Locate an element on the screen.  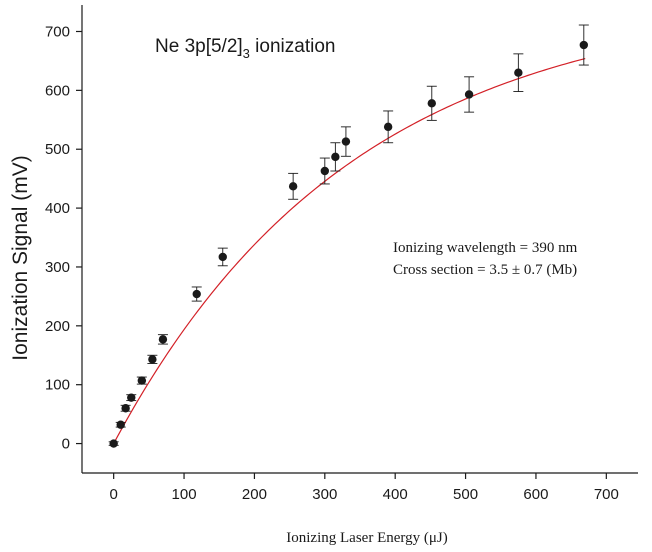
y-axis-title: Ionization Signal (mV) is located at coordinates (20, 257).